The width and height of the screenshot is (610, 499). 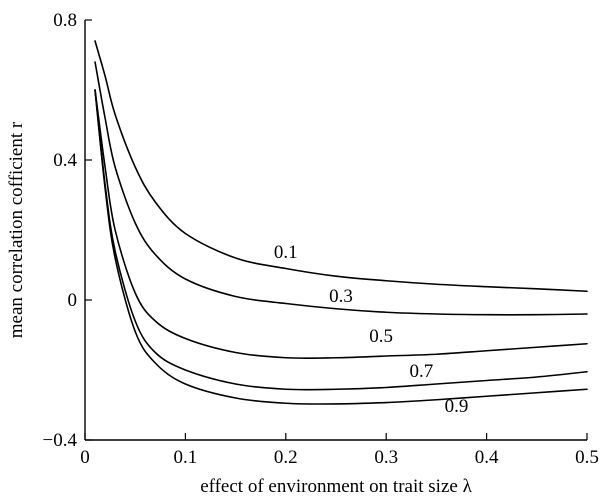 What do you see at coordinates (286, 252) in the screenshot?
I see `series-label-0.1: 0.1` at bounding box center [286, 252].